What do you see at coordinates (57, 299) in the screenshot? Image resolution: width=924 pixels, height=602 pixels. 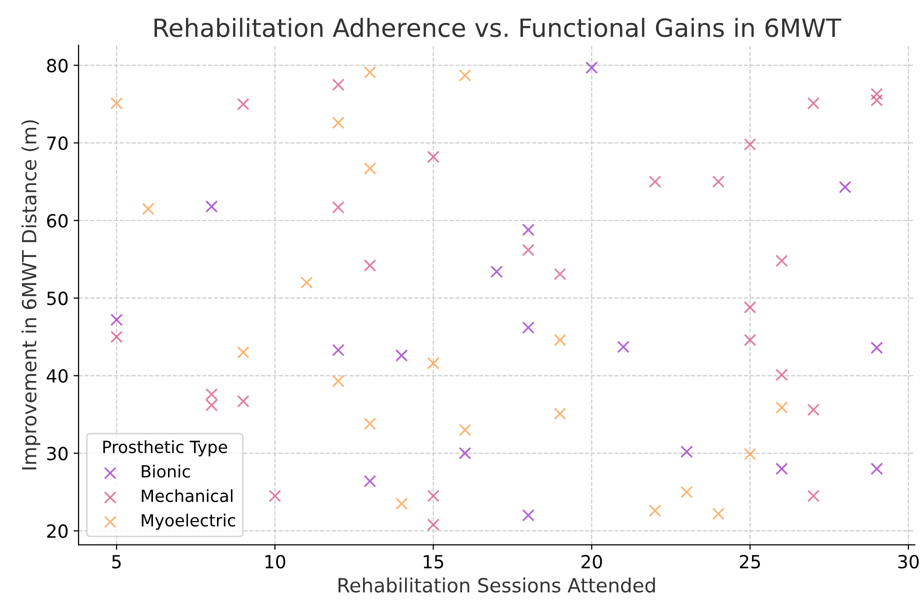 I see `y-tick-label: 50` at bounding box center [57, 299].